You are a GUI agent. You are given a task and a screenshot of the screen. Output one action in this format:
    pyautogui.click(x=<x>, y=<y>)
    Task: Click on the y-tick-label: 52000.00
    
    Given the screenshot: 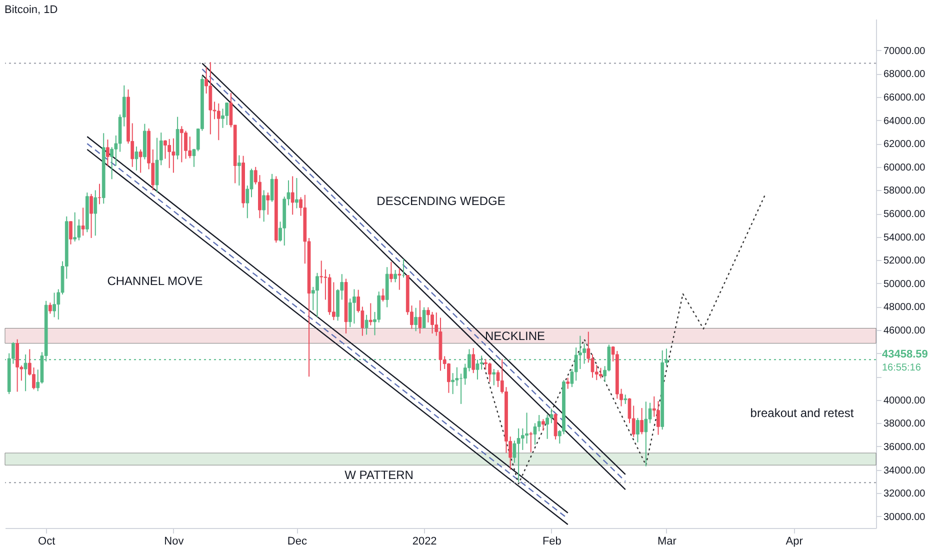 What is the action you would take?
    pyautogui.click(x=905, y=261)
    